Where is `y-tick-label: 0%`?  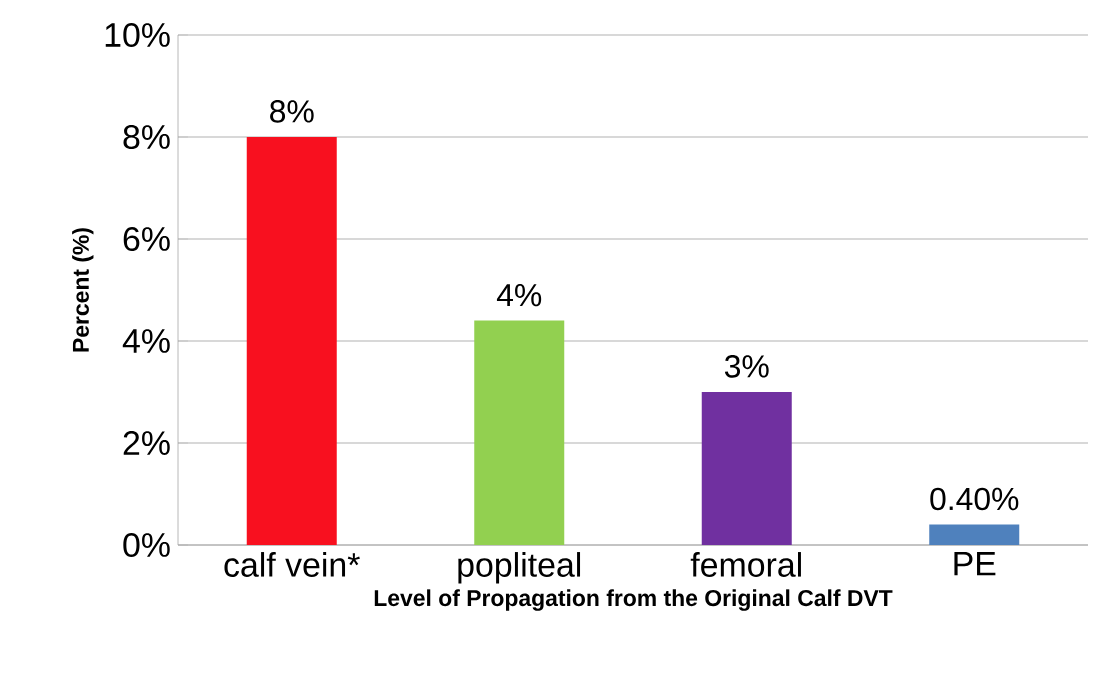
y-tick-label: 0% is located at coordinates (146, 545).